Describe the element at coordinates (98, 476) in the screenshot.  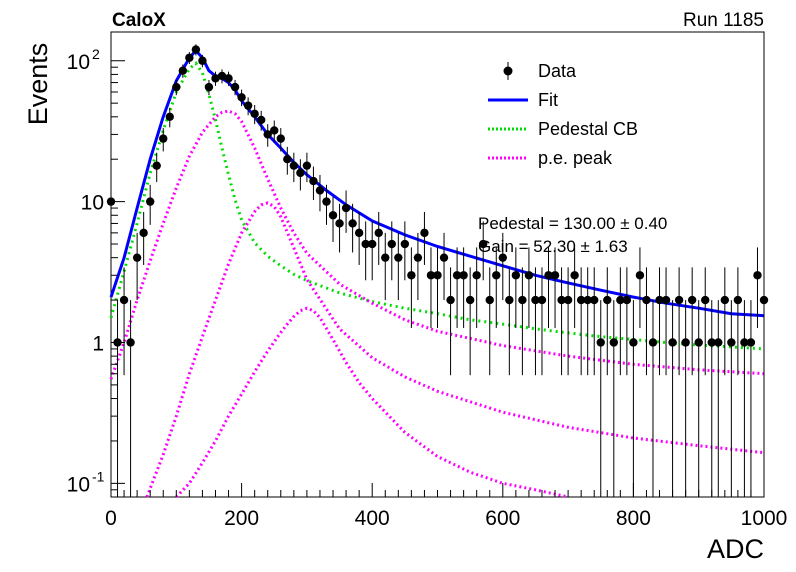
I see `y-tick-exponent: -1` at that location.